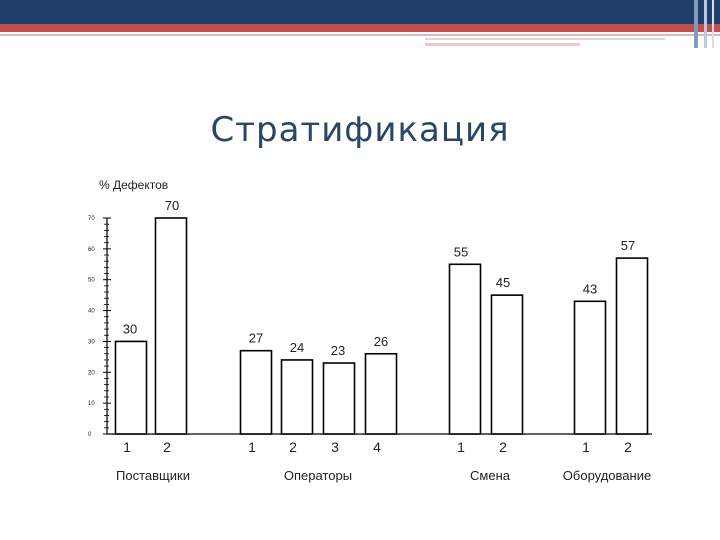  What do you see at coordinates (91, 312) in the screenshot?
I see `y-tick-label: 40` at bounding box center [91, 312].